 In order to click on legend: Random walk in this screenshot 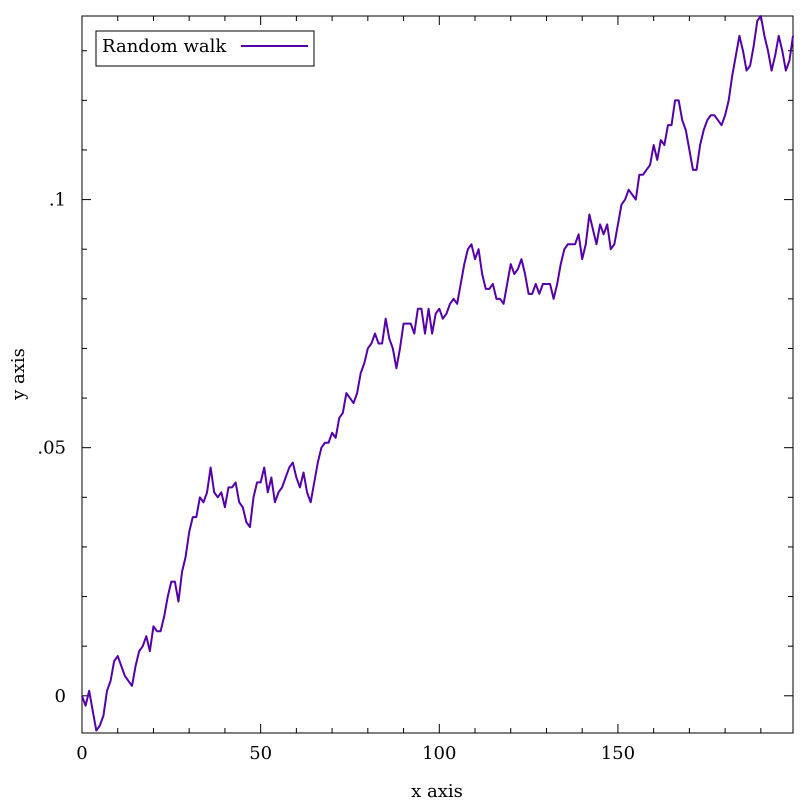, I will do `click(205, 48)`.